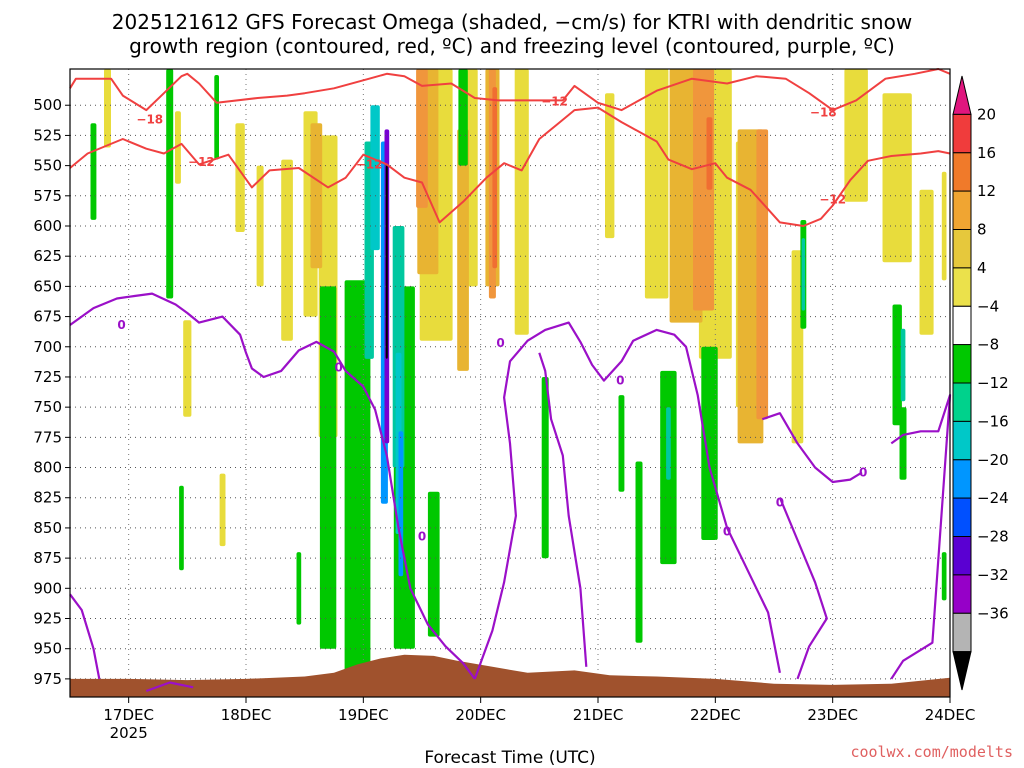  I want to click on y-tick-label: 775, so click(47, 437).